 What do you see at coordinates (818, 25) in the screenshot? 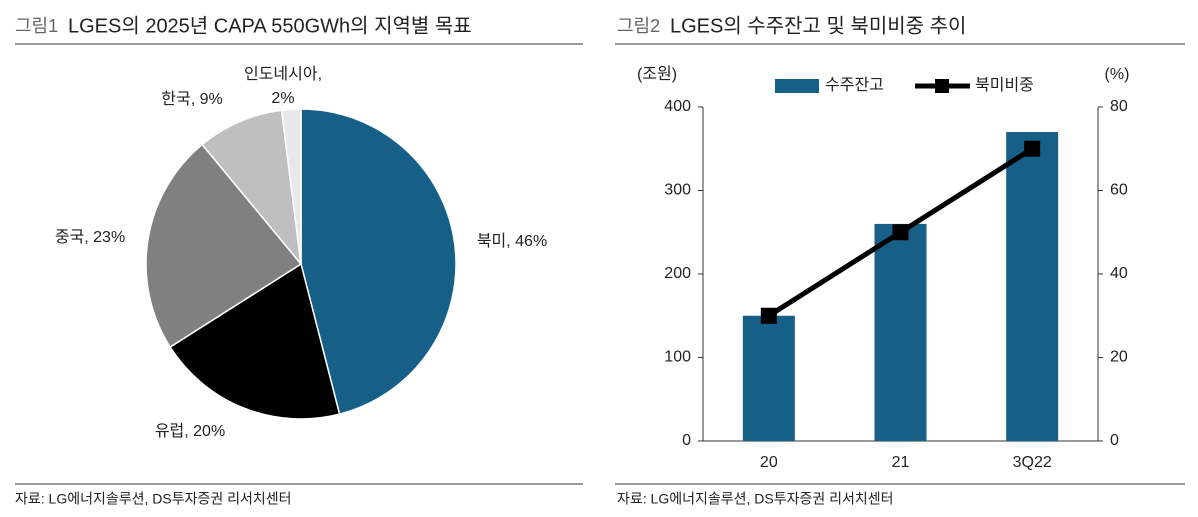
I see `chart-title: LGES의 수주잔고 및 북미비중 추이` at bounding box center [818, 25].